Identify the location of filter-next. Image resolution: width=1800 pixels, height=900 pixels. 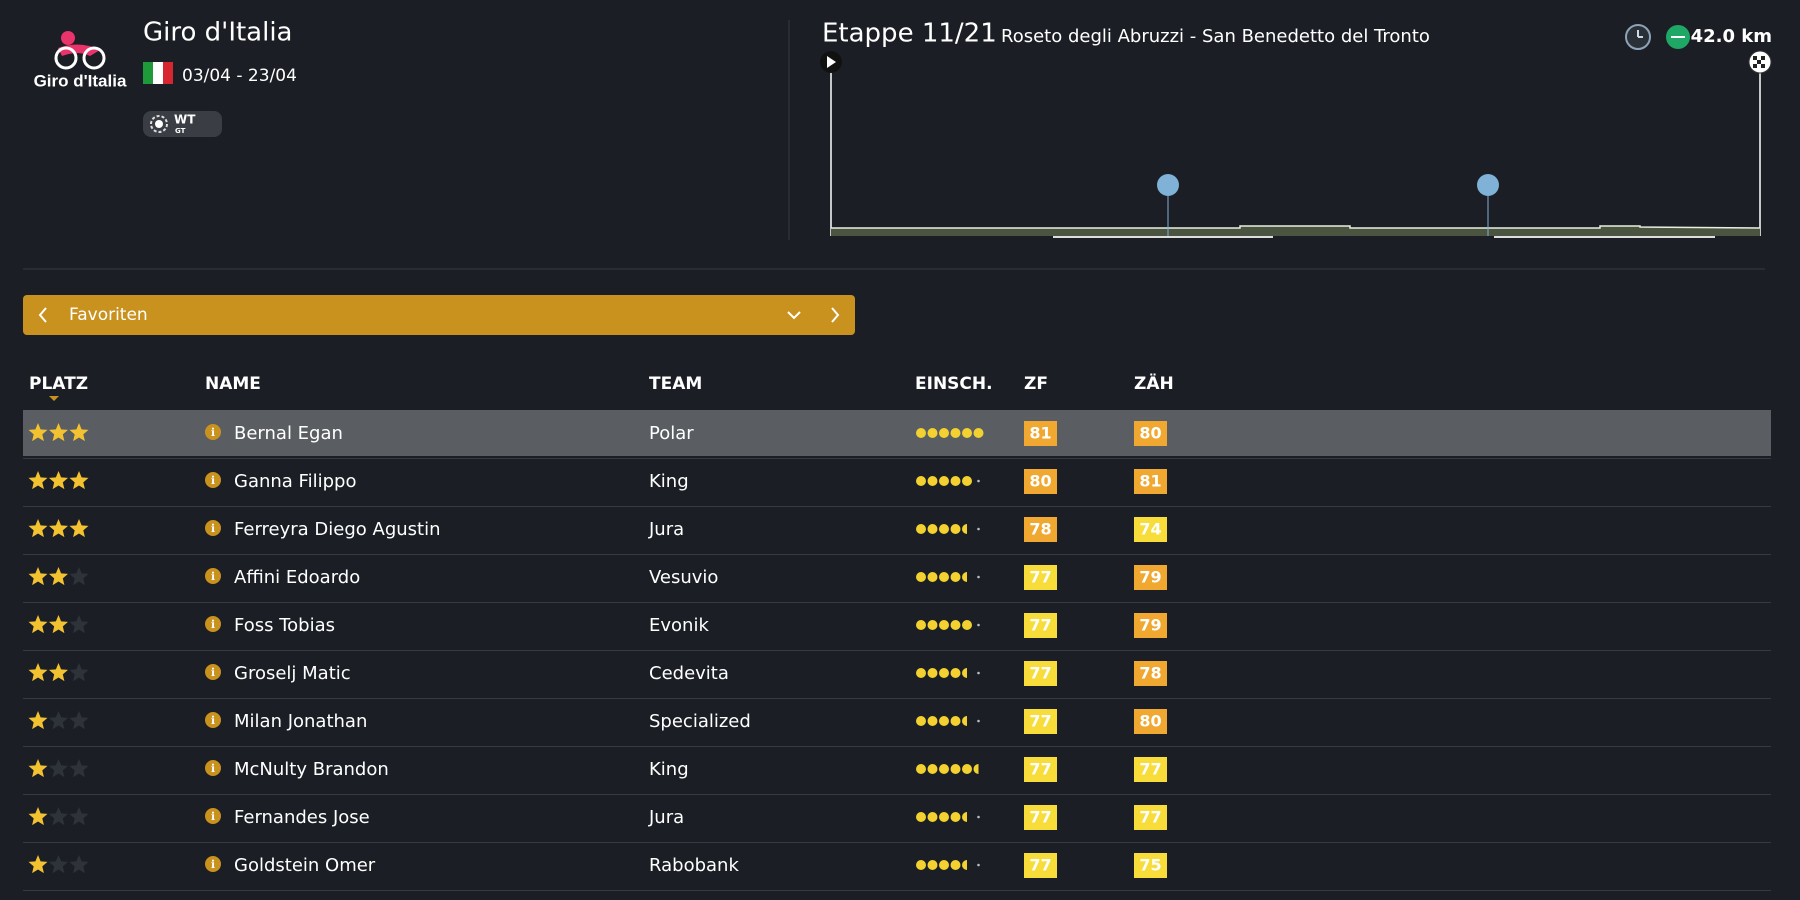
(835, 315).